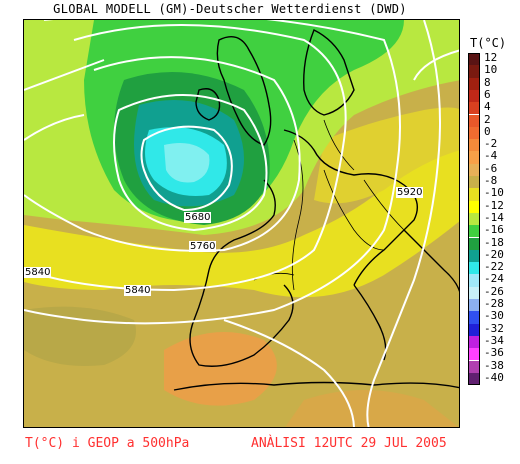 The width and height of the screenshot is (520, 464). Describe the element at coordinates (220, 369) in the screenshot. I see `warm-patch-iberia` at that location.